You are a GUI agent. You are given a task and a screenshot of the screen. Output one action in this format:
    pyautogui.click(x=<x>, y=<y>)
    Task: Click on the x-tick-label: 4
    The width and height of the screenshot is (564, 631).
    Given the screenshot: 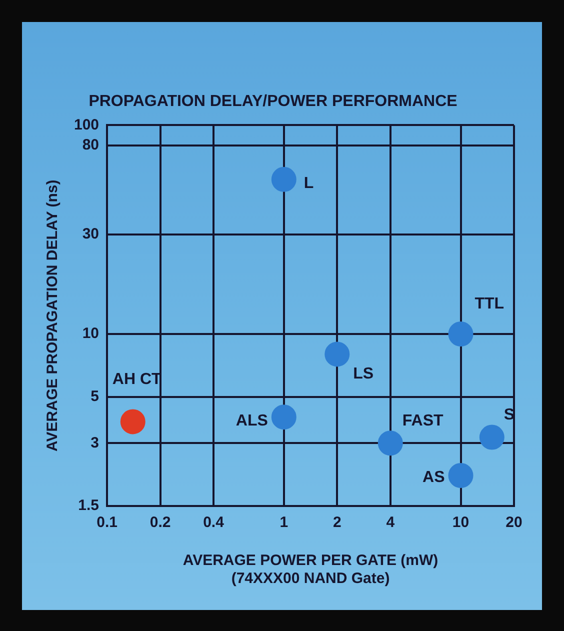 What is the action you would take?
    pyautogui.click(x=391, y=523)
    